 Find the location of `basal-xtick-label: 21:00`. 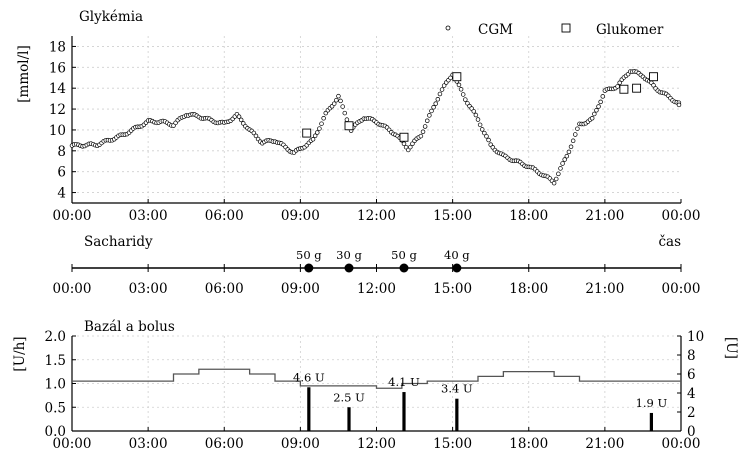

basal-xtick-label: 21:00 is located at coordinates (604, 444).